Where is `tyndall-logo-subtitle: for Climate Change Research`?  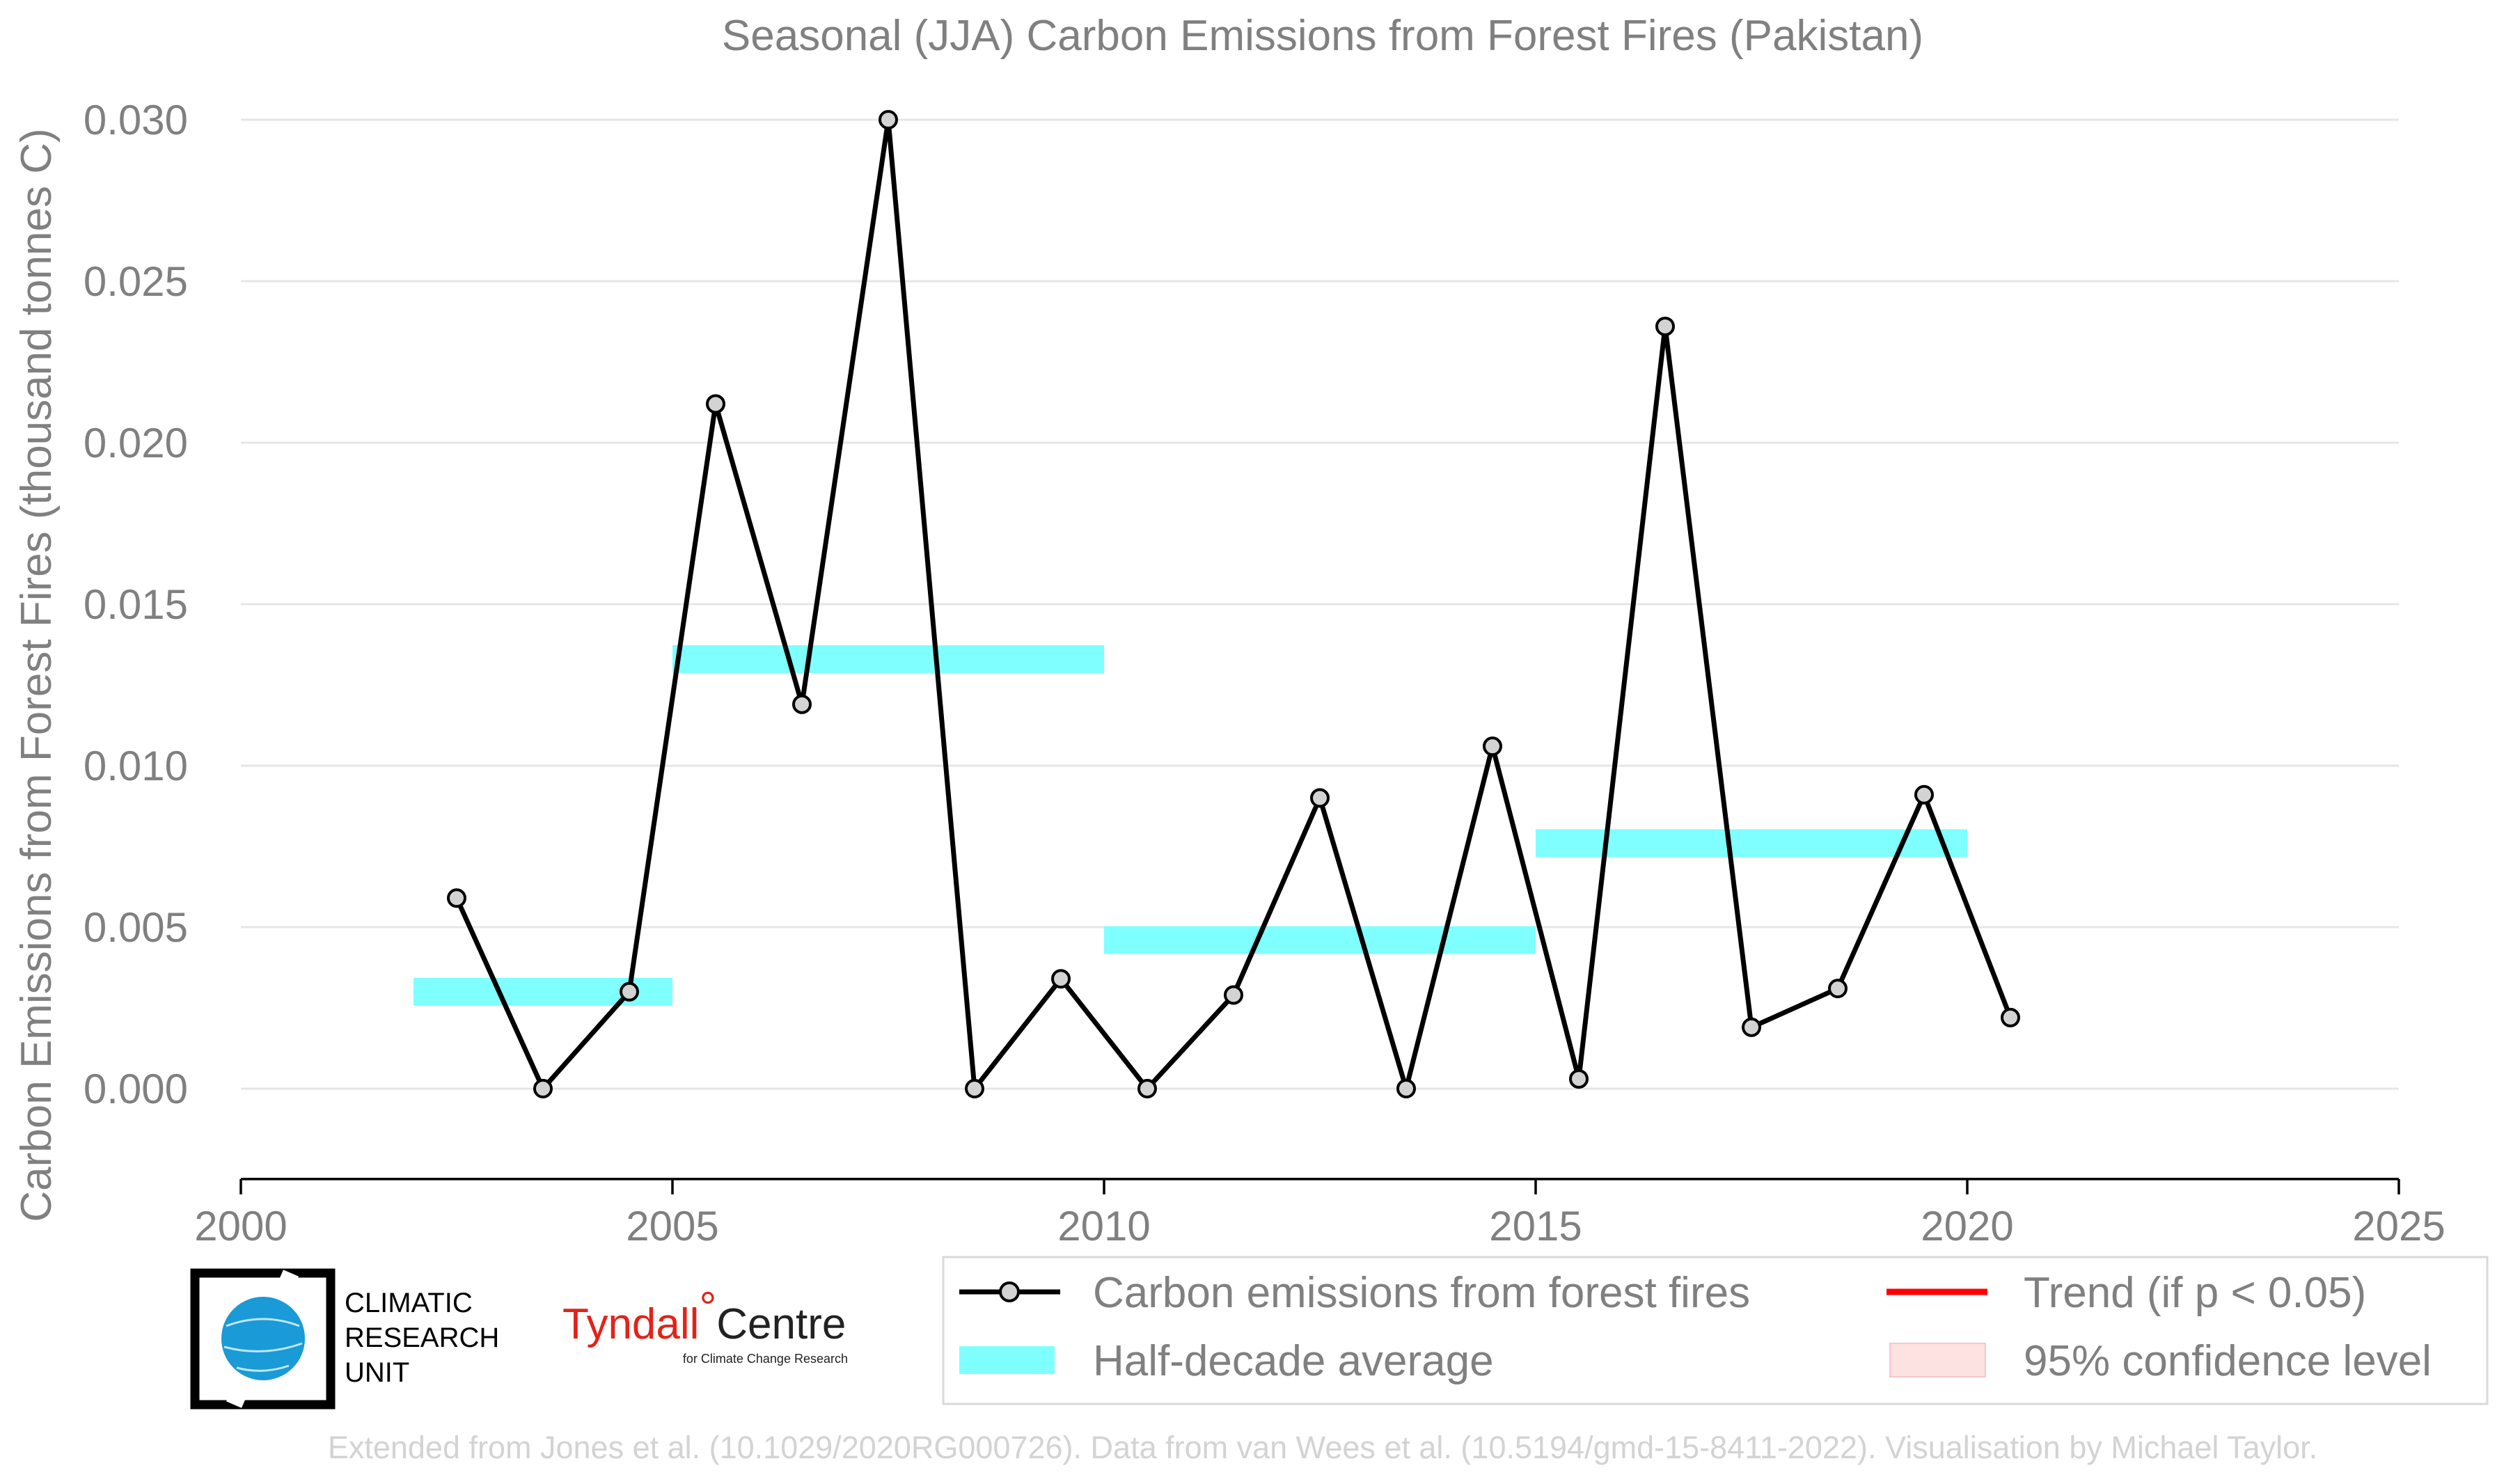 tyndall-logo-subtitle: for Climate Change Research is located at coordinates (765, 1359).